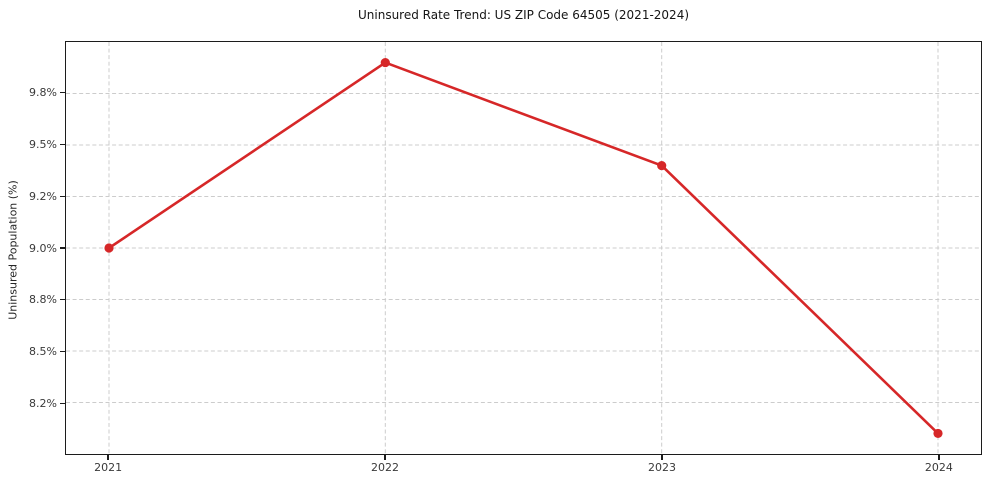 This screenshot has height=490, width=989. I want to click on y-tick-label: 8.8%, so click(43, 300).